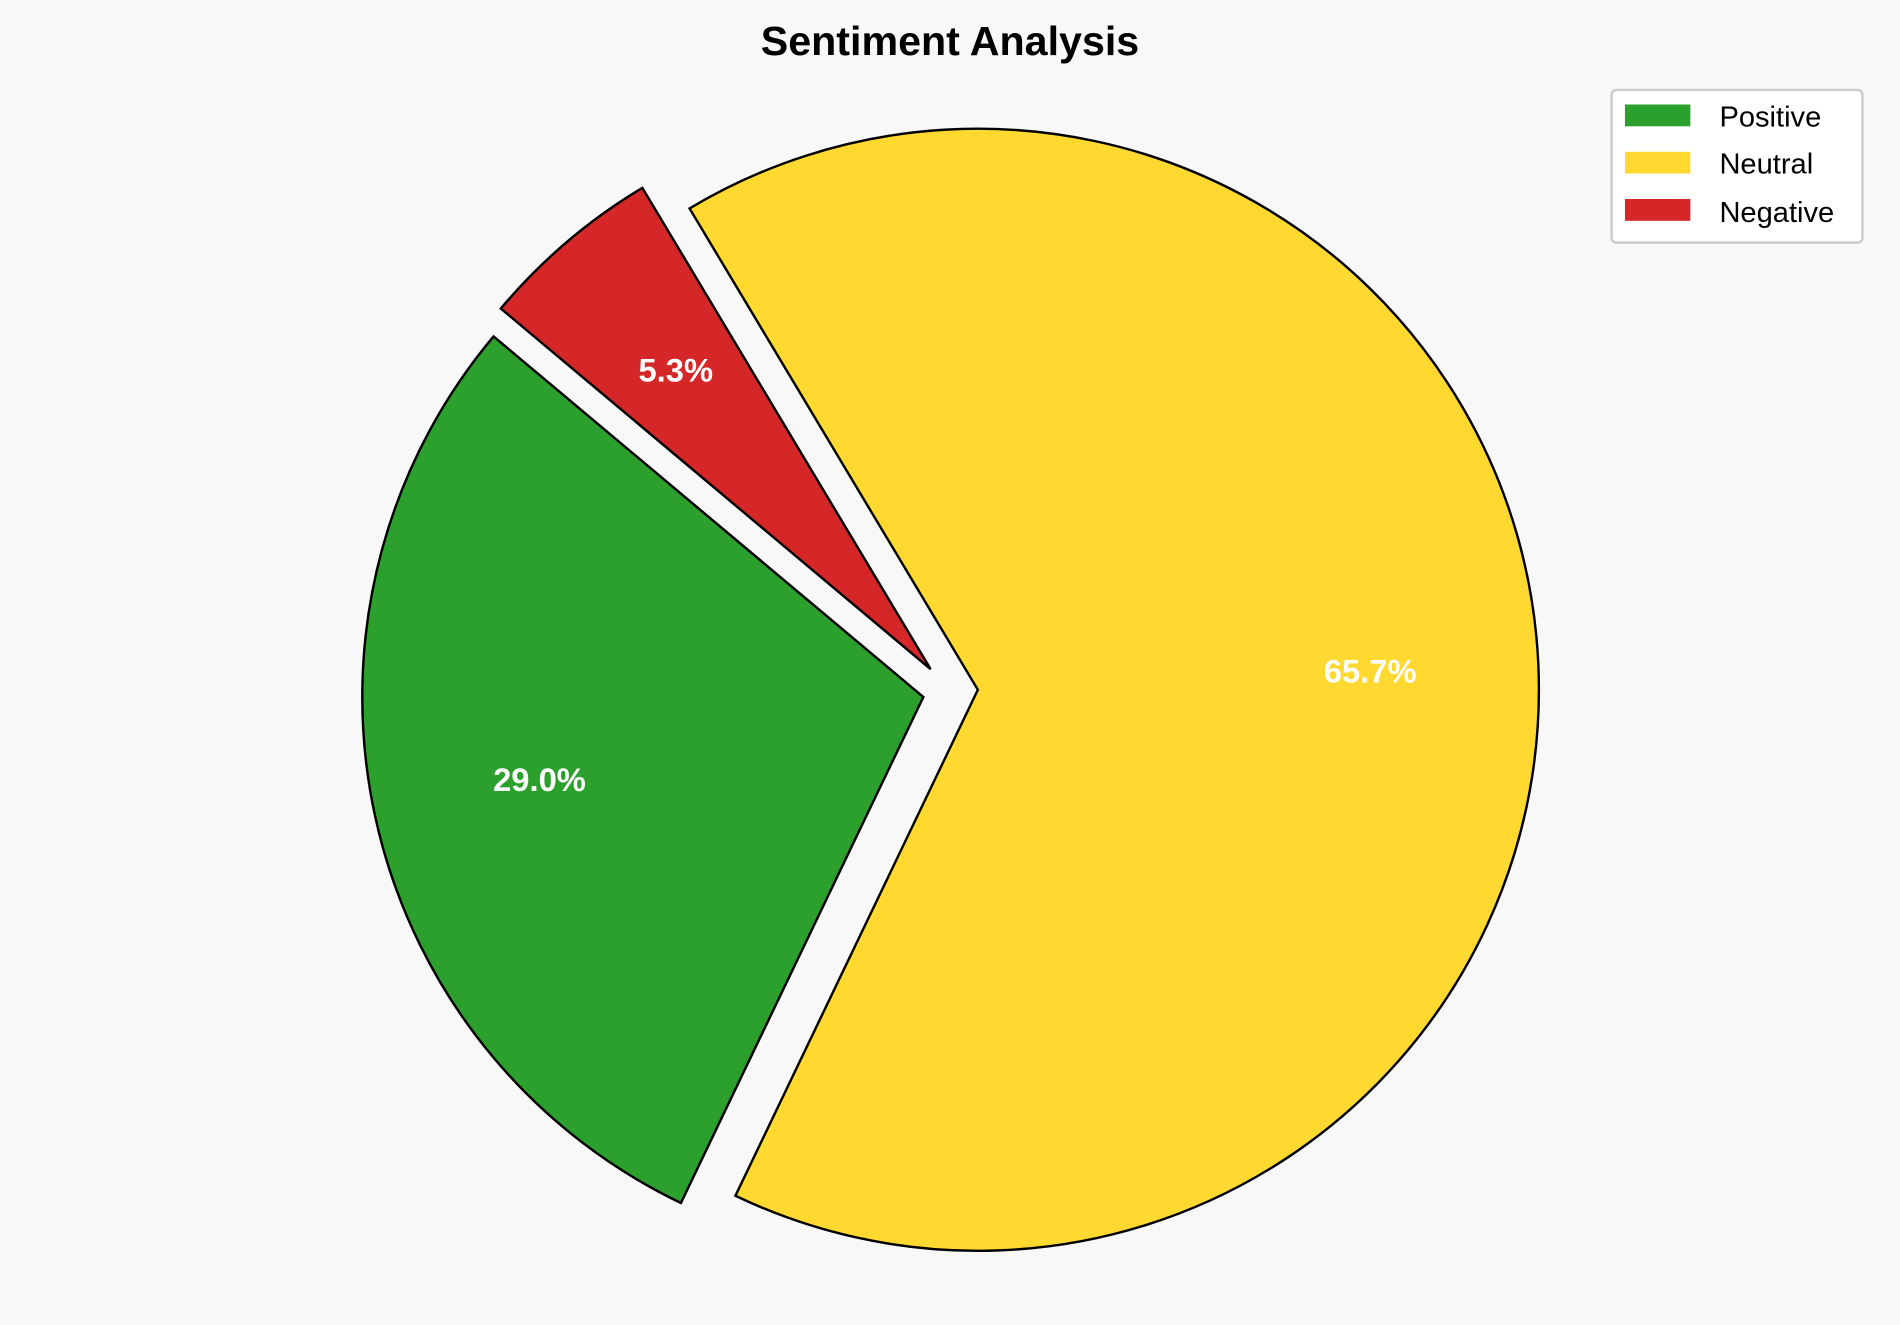  What do you see at coordinates (1657, 162) in the screenshot?
I see `legend-swatch-neutral` at bounding box center [1657, 162].